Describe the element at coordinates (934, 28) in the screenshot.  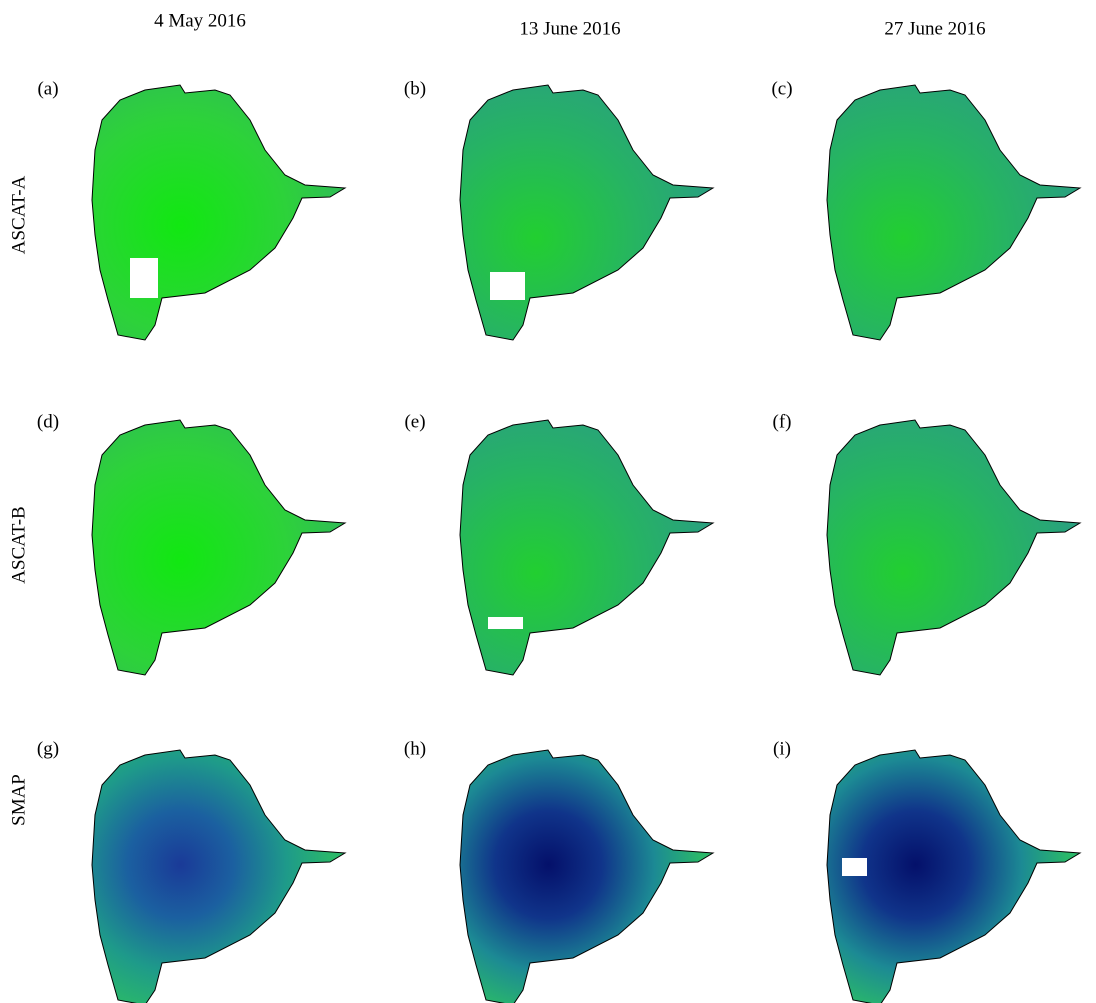
I see `column-title: 27 June 2016` at that location.